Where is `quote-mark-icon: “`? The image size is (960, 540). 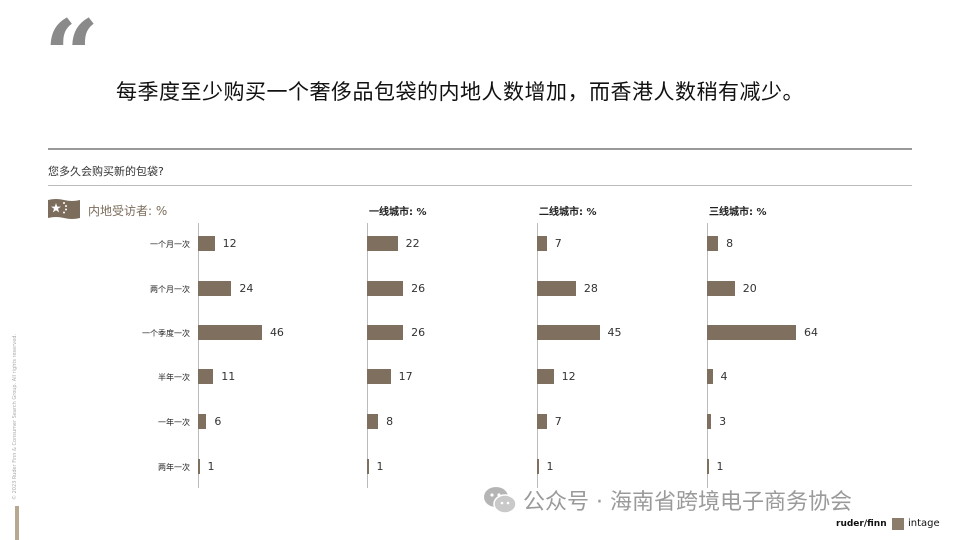
quote-mark-icon: “ is located at coordinates (72, 56).